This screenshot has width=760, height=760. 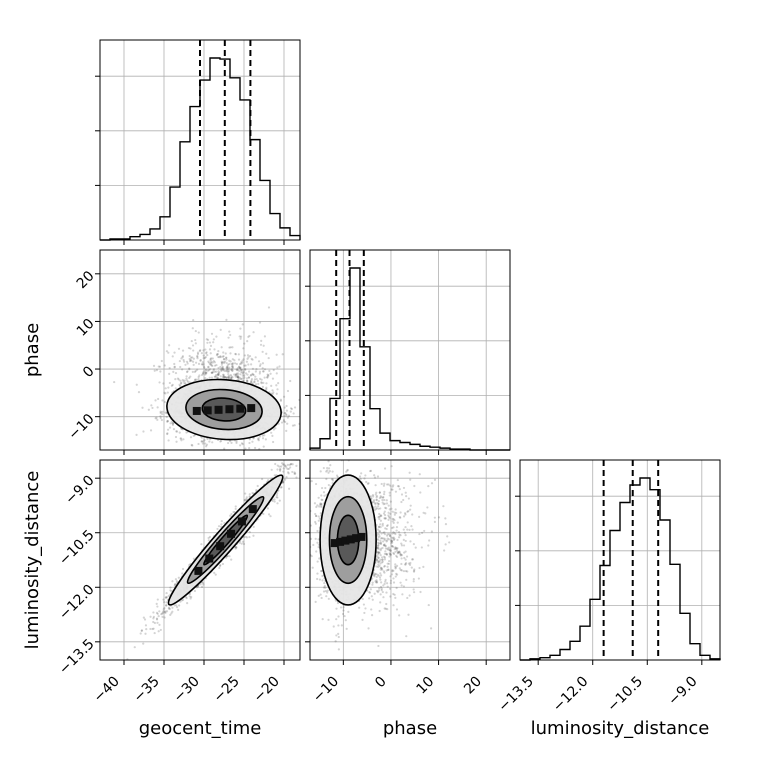 I want to click on density-bin, so click(x=198, y=570).